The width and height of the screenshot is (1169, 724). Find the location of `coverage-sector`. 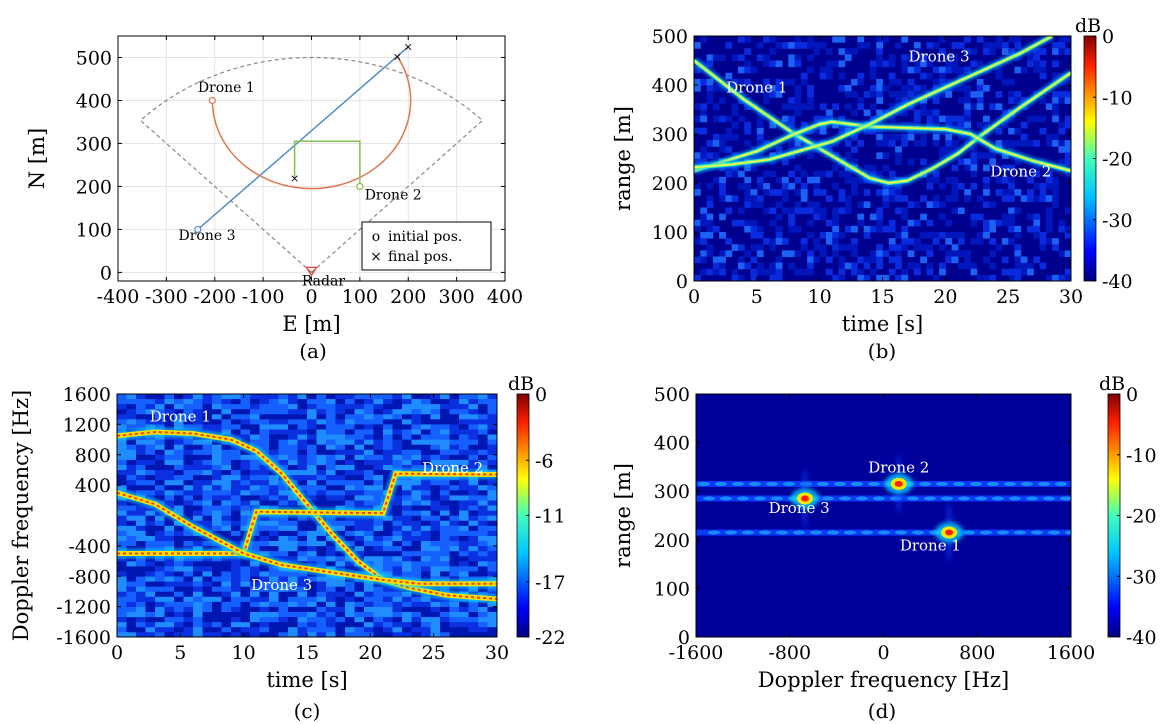

coverage-sector is located at coordinates (311, 165).